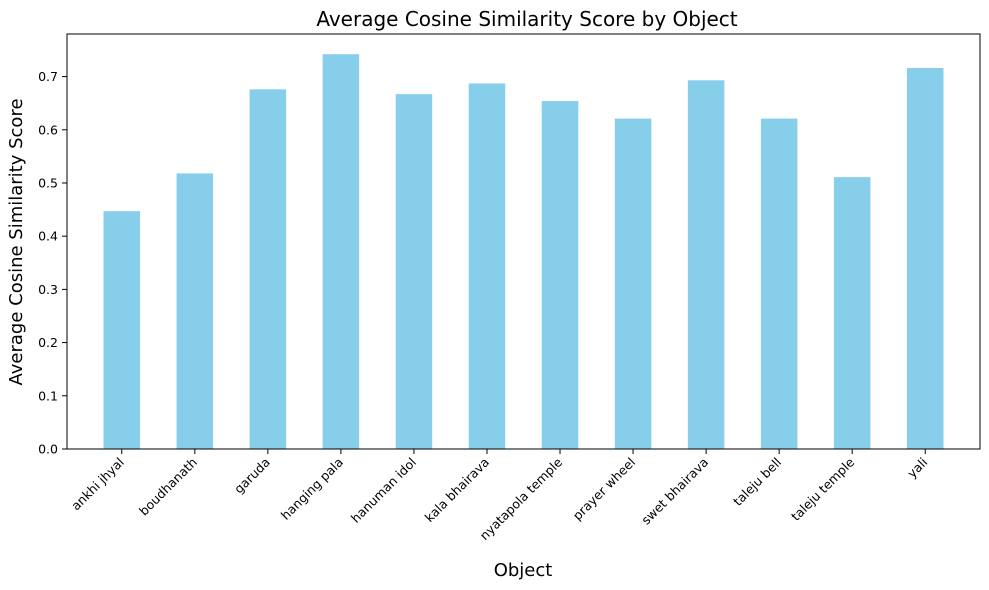  What do you see at coordinates (383, 490) in the screenshot?
I see `x-tick-label: hanuman idol` at bounding box center [383, 490].